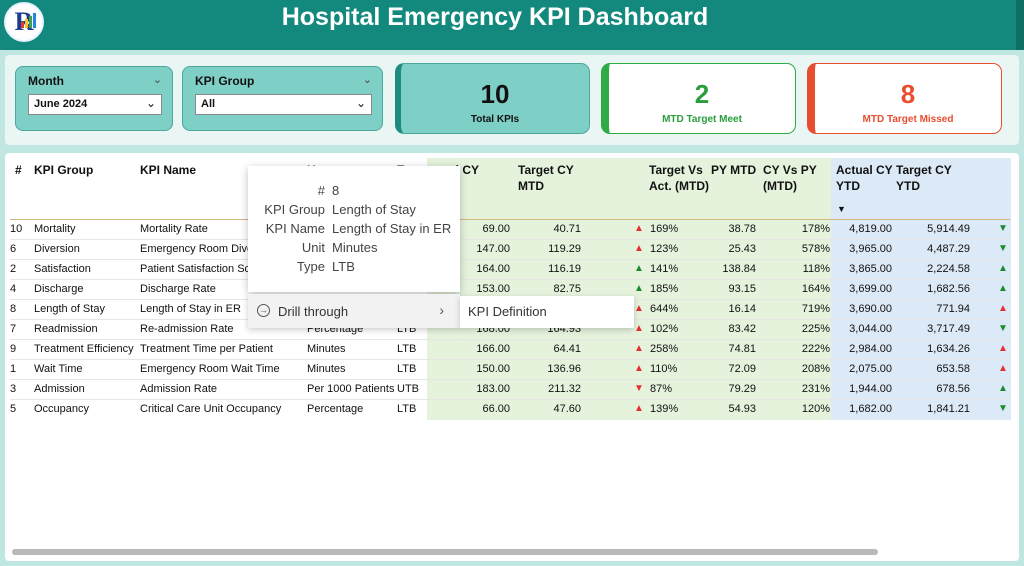 This screenshot has width=1024, height=566. I want to click on cell-kpi-name: Emergency Room Dive, so click(197, 249).